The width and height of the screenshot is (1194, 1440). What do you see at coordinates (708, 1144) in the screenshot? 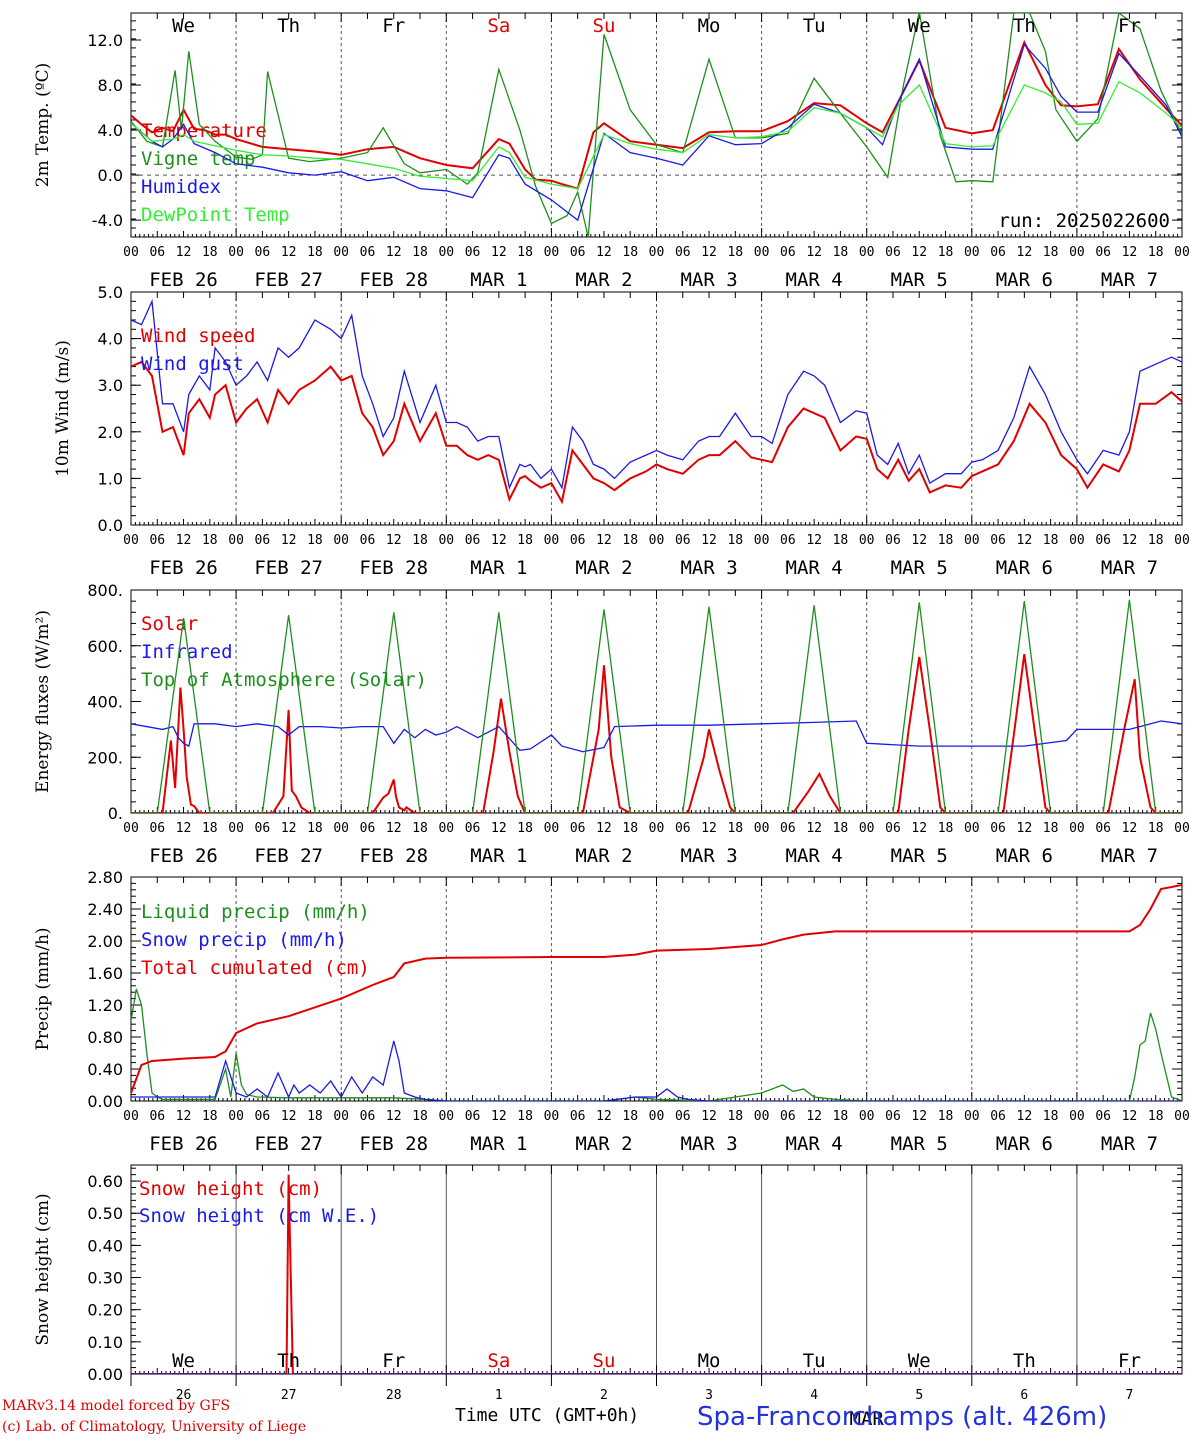
I see `date-label: MAR 3` at bounding box center [708, 1144].